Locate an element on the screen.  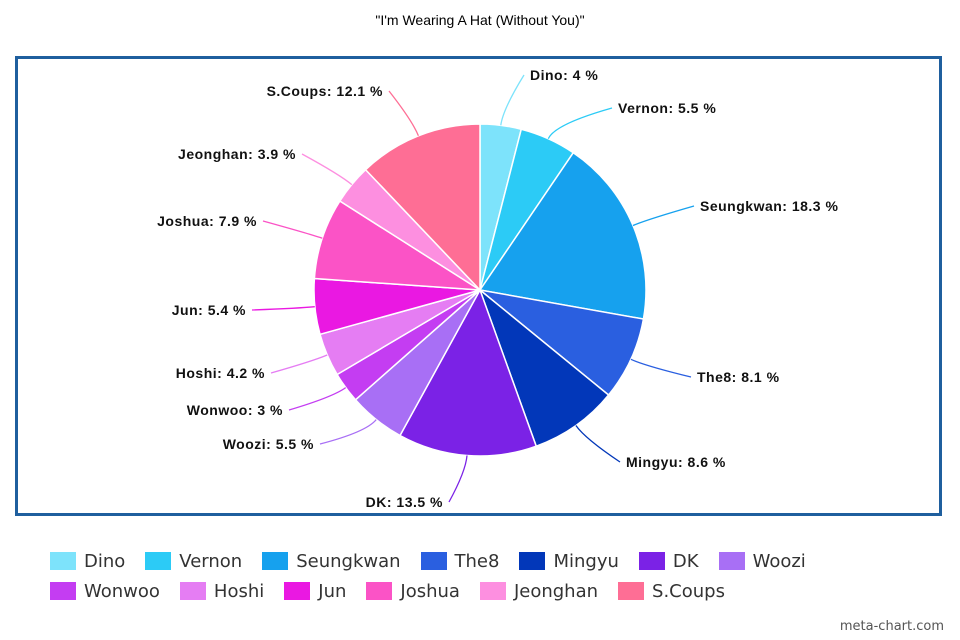
slice-label-jun: Jun: 5.4 % is located at coordinates (209, 310).